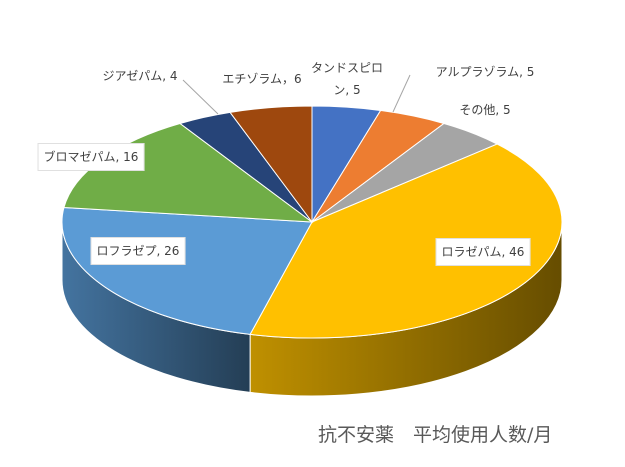 The image size is (625, 467). What do you see at coordinates (346, 79) in the screenshot?
I see `data-label: タンドスピロン, 5` at bounding box center [346, 79].